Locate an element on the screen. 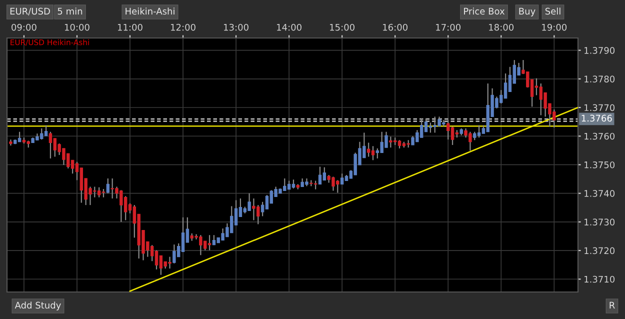 Image resolution: width=625 pixels, height=319 pixels. x-tick-label: 16:00 is located at coordinates (395, 27).